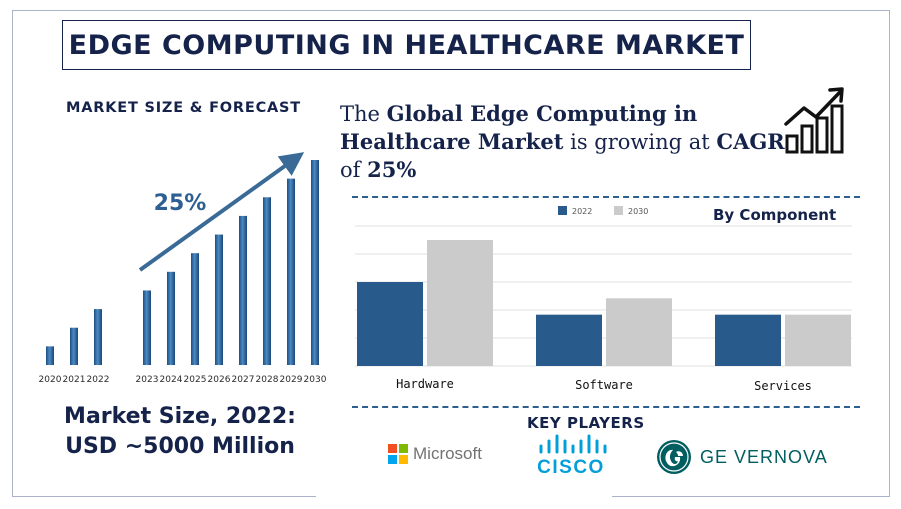 The height and width of the screenshot is (509, 901). I want to click on forecast-bar-2023, so click(147, 327).